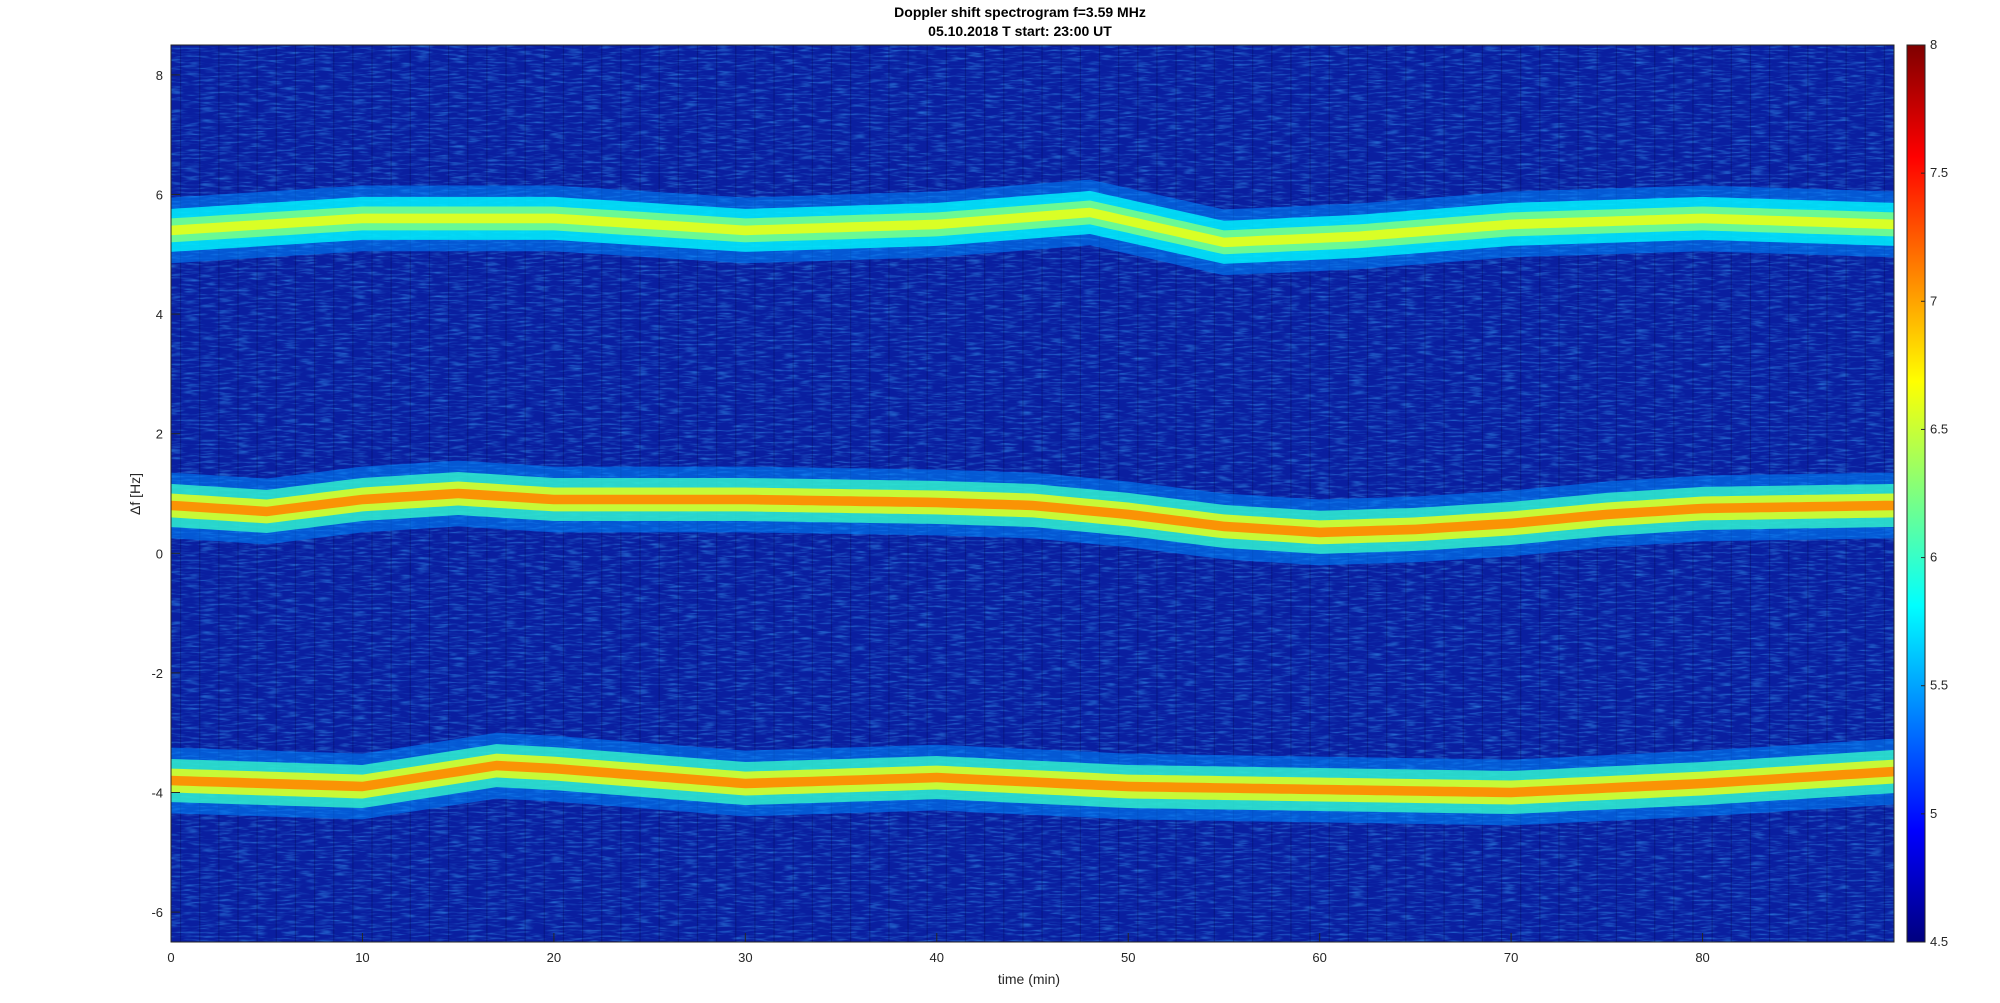 This screenshot has width=2000, height=1003. I want to click on y-tick-label: 6, so click(159, 195).